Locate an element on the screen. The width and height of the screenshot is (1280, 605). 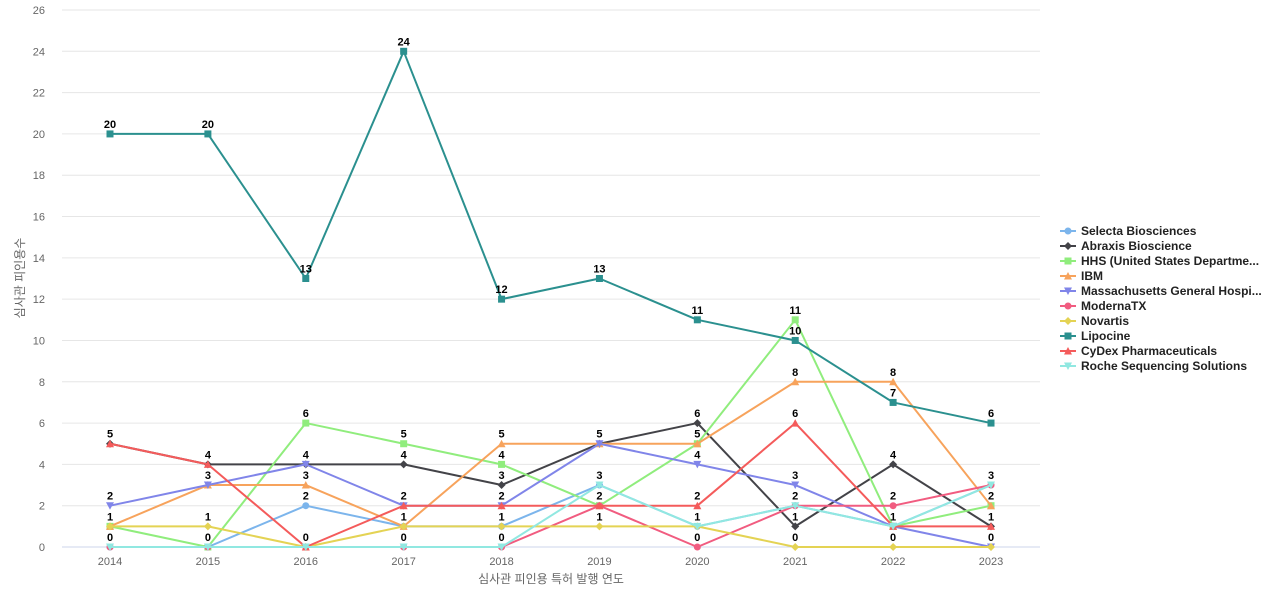
legend-label: Abraxis Bioscience is located at coordinates (1136, 246).